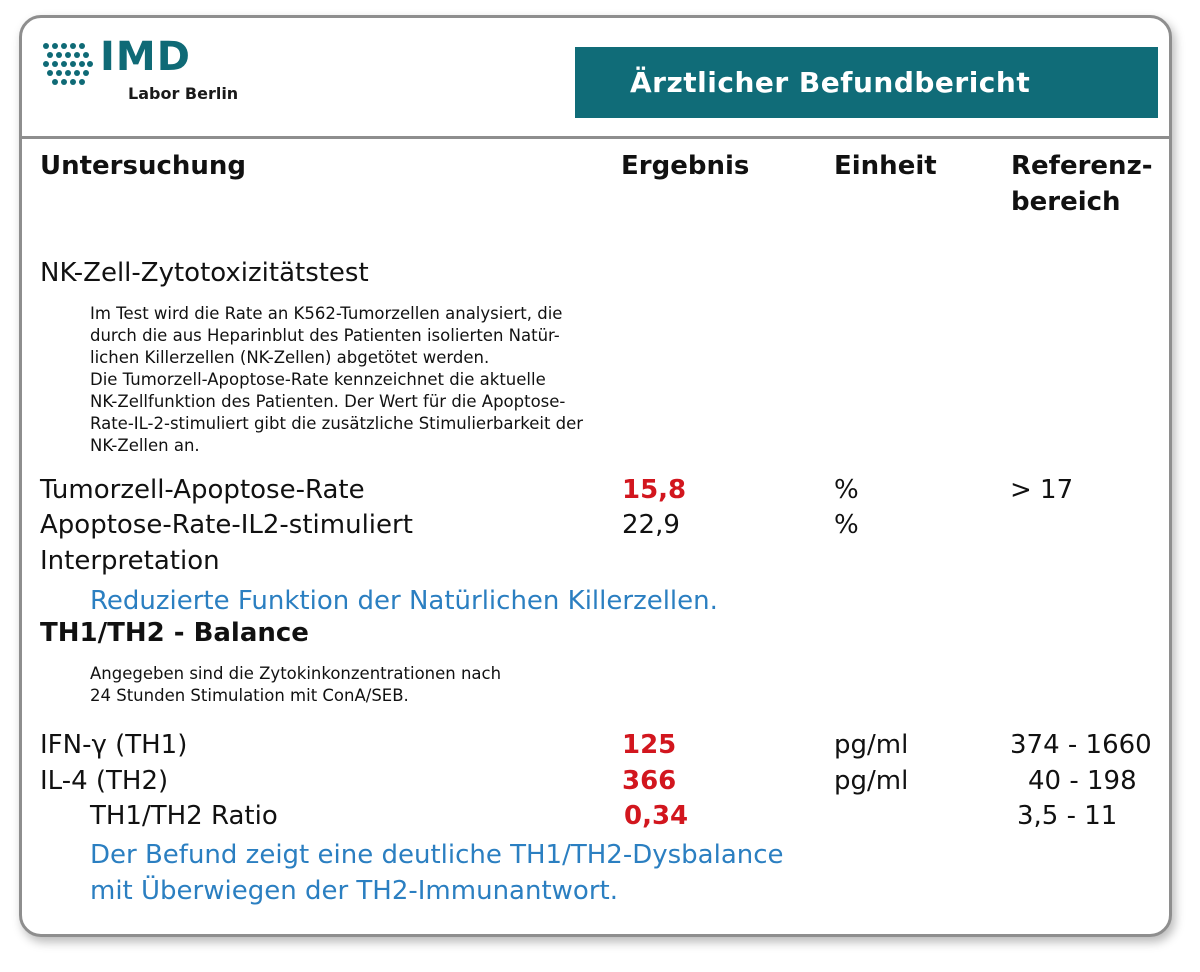 This screenshot has width=1200, height=972. Describe the element at coordinates (1082, 781) in the screenshot. I see `test-reference: 40 - 198` at that location.